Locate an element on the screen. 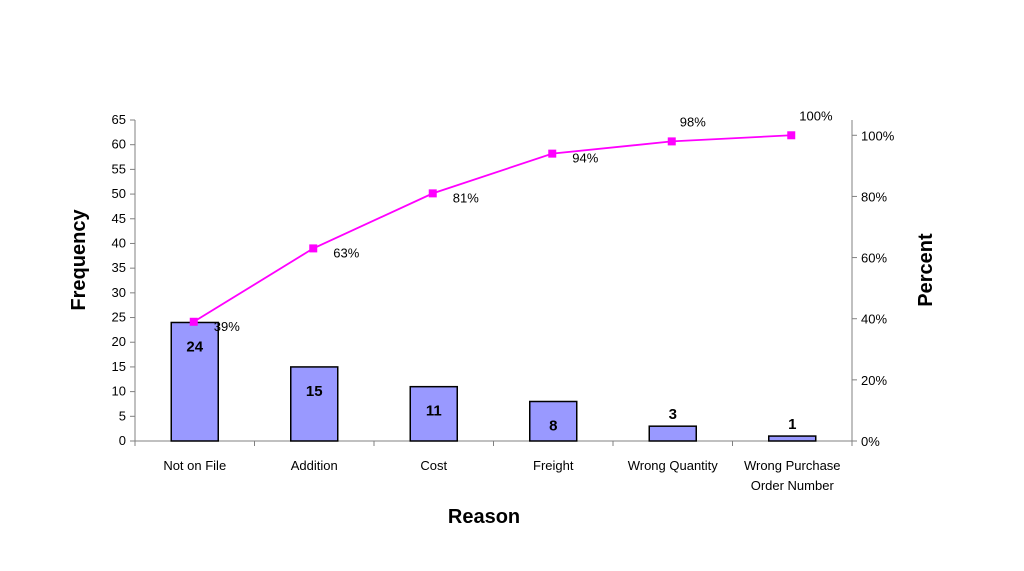 This screenshot has height=571, width=1024. x-axis-title: Reason is located at coordinates (484, 517).